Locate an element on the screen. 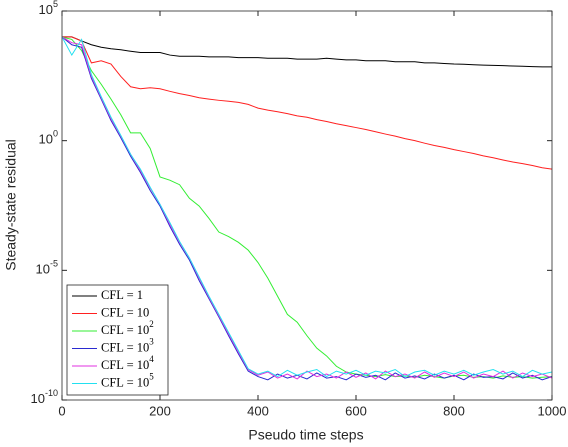  y-axis-label: Steady-state residual is located at coordinates (11, 205).